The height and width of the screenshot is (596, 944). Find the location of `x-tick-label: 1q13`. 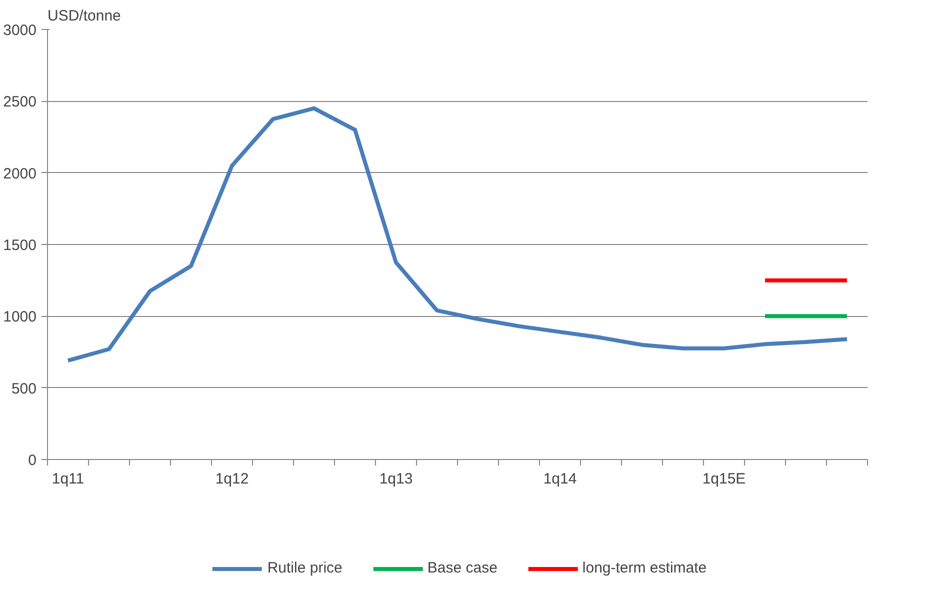

x-tick-label: 1q13 is located at coordinates (396, 479).